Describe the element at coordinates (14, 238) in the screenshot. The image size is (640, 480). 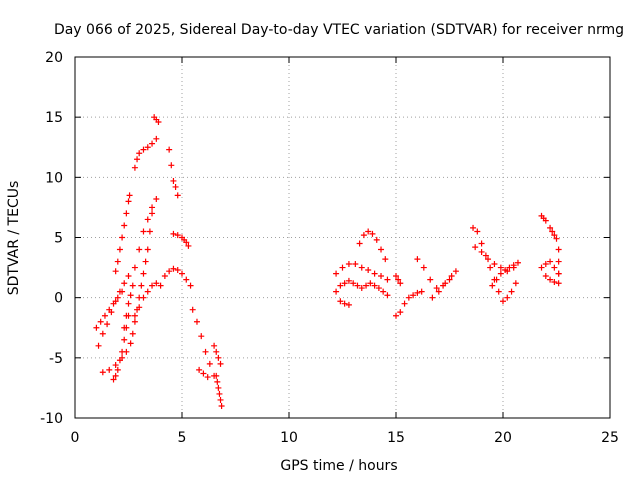
I see `y-axis-label: SDTVAR / TECUs` at that location.